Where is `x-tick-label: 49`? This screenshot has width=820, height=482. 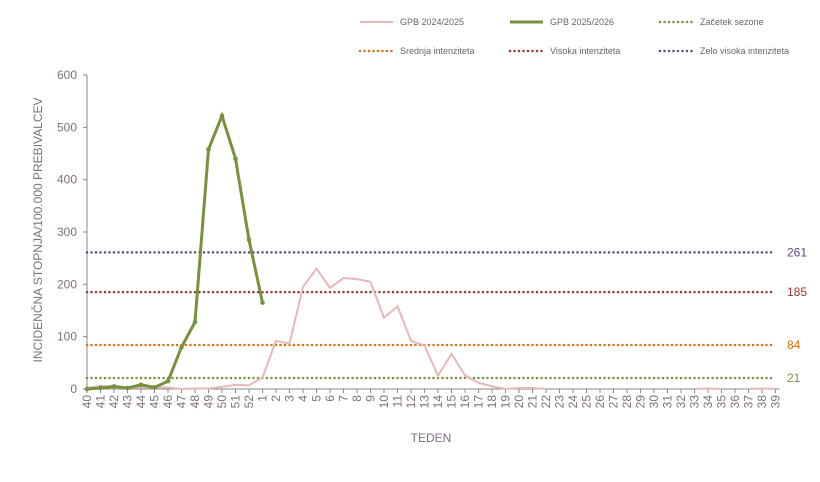
x-tick-label: 49 is located at coordinates (209, 402).